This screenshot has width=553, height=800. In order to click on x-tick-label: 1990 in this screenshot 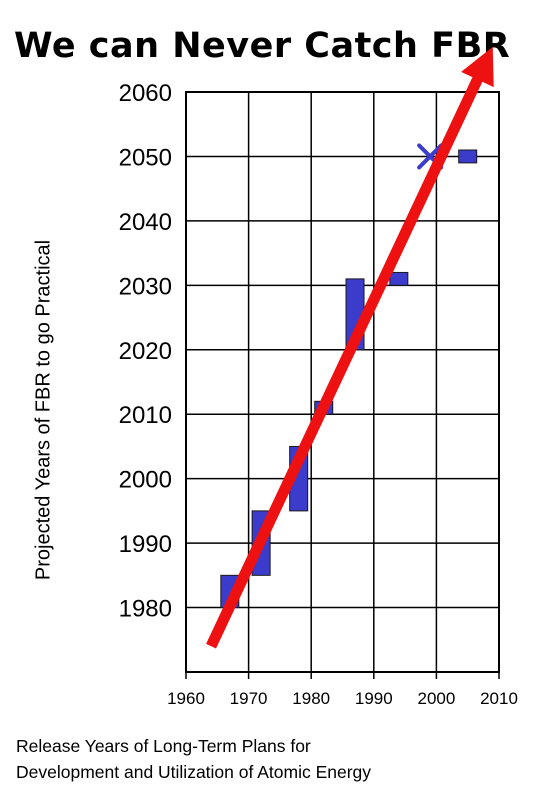, I will do `click(374, 698)`.